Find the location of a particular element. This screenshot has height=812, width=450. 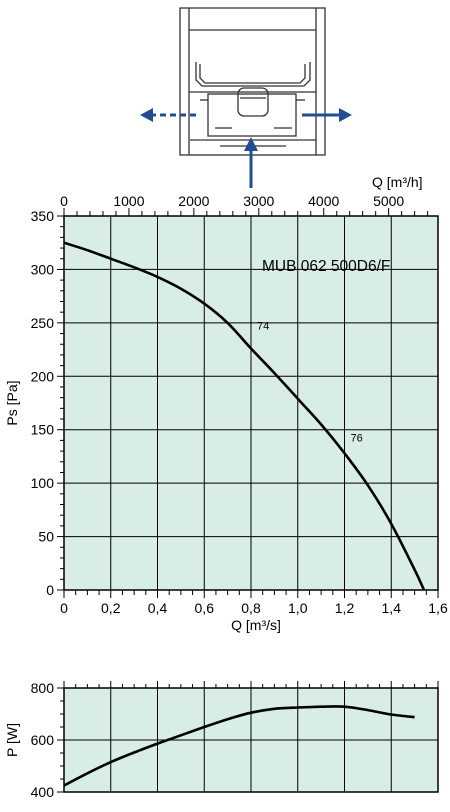

y-tick-label: 0 is located at coordinates (50, 590).